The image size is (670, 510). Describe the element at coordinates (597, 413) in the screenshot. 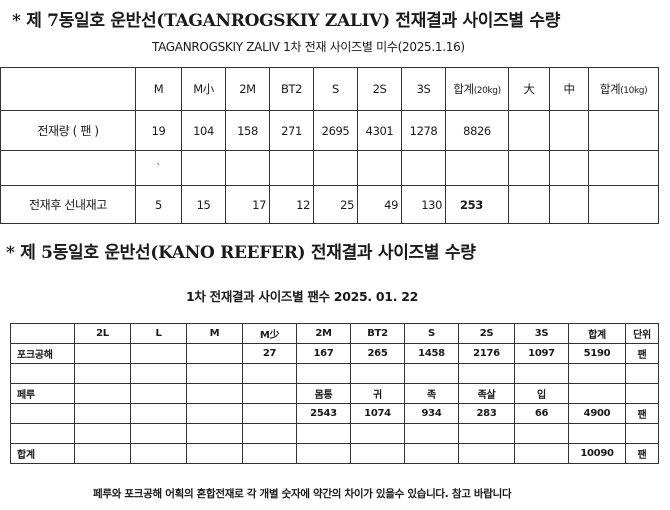

I see `cell: 4900` at that location.